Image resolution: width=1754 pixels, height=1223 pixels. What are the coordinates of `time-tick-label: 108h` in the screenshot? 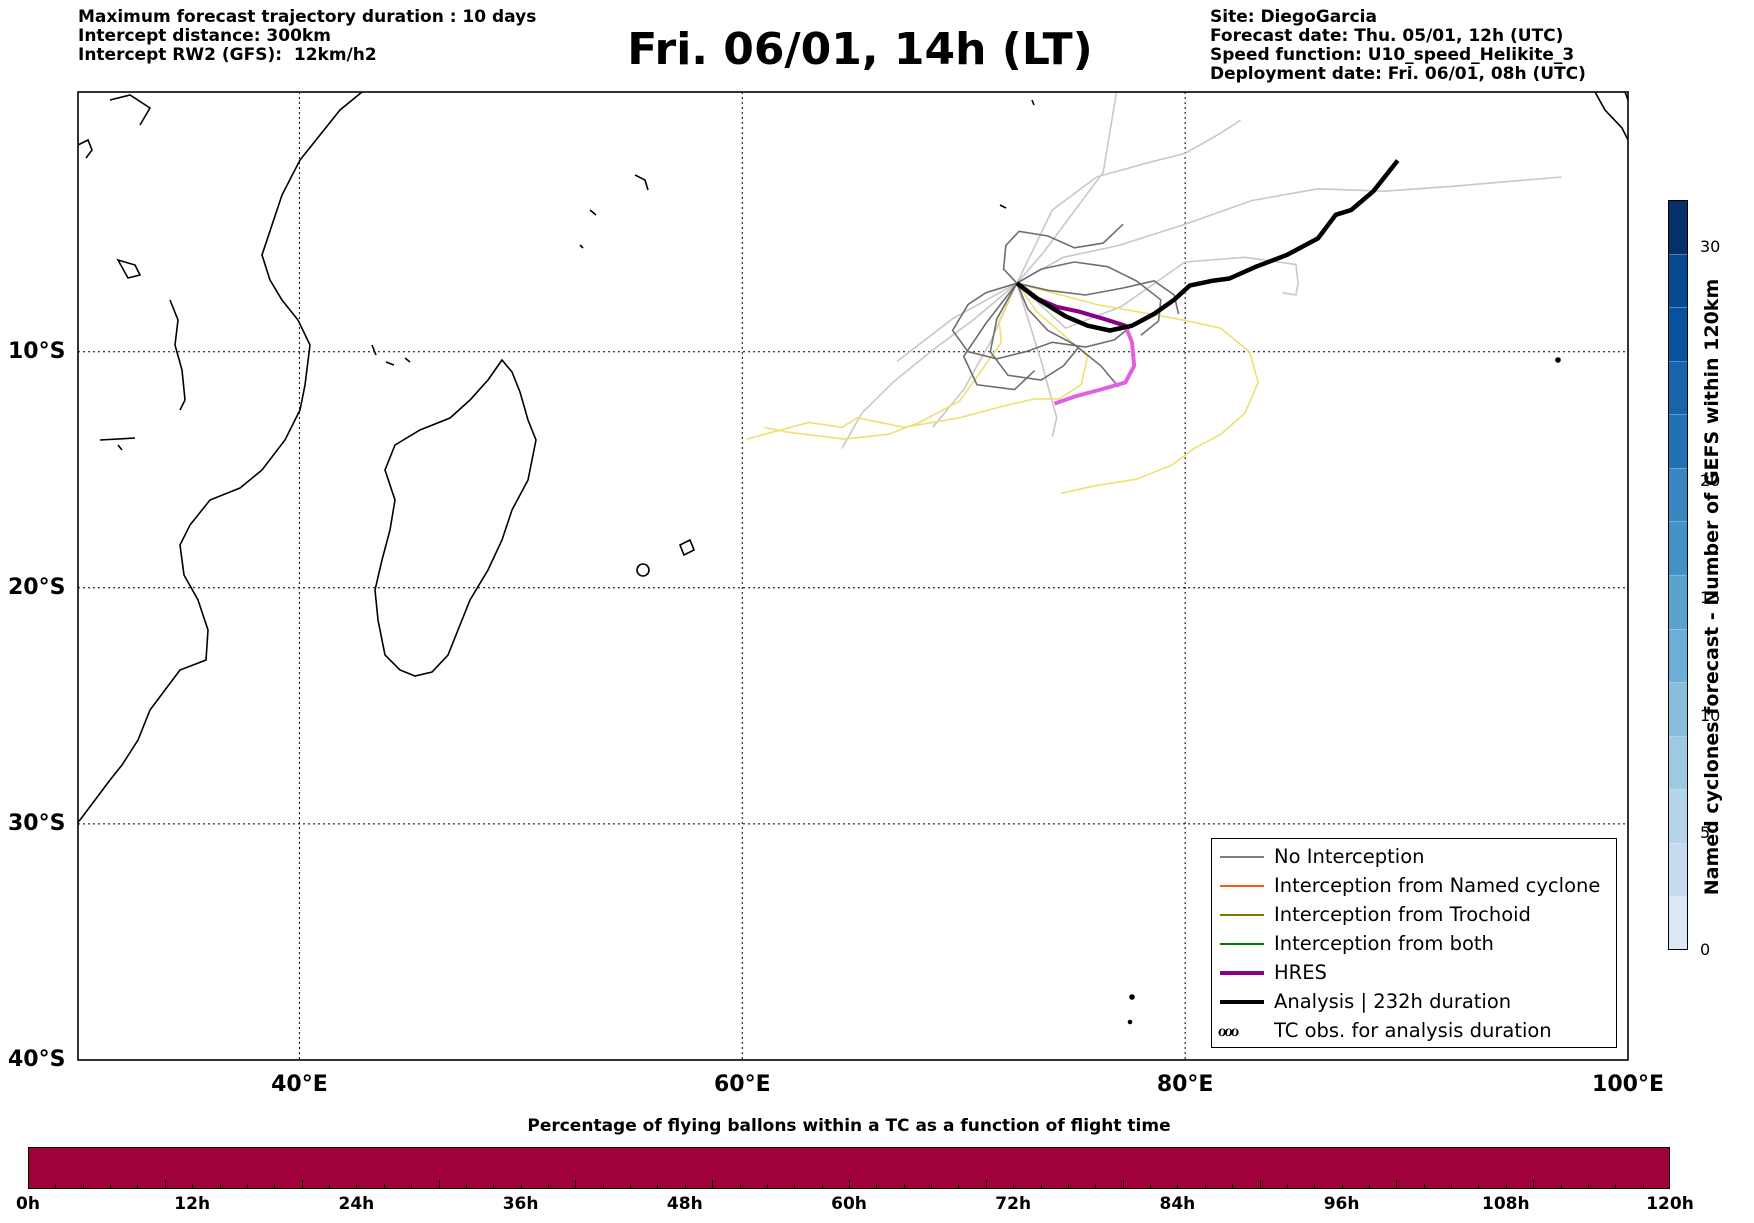 It's located at (1506, 1204).